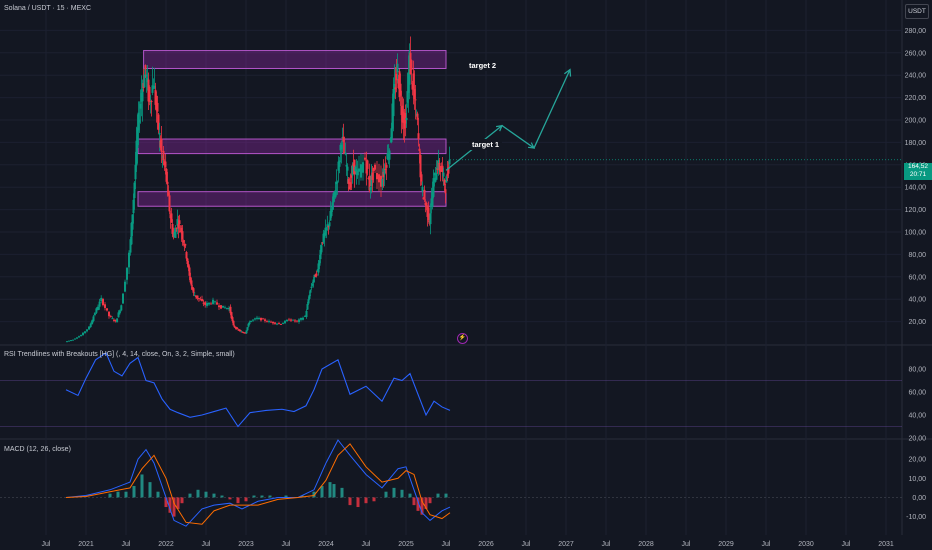 Image resolution: width=932 pixels, height=550 pixels. What do you see at coordinates (246, 544) in the screenshot?
I see `x-tick-label: 2023` at bounding box center [246, 544].